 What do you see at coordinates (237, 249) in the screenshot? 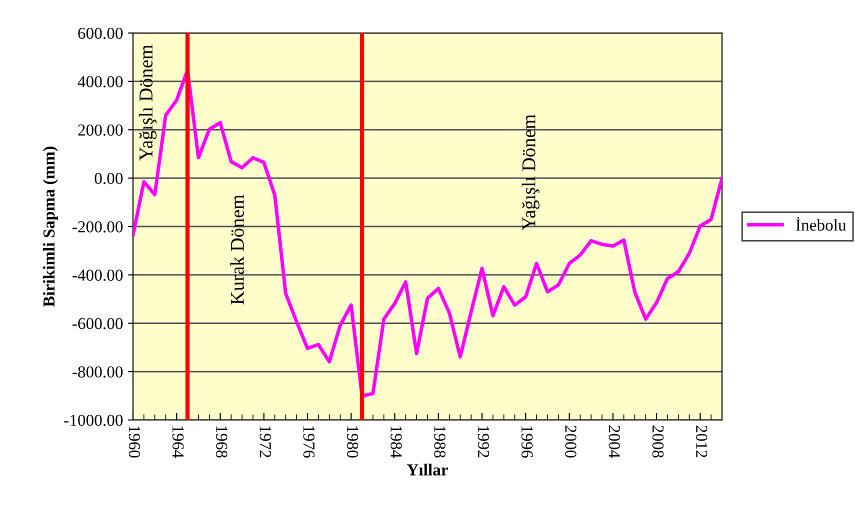
I see `annotation: Kurak Dönem` at bounding box center [237, 249].